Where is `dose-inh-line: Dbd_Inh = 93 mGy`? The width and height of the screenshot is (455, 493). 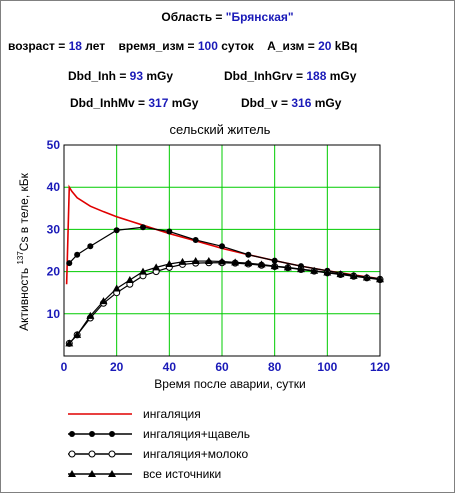
dose-inh-line: Dbd_Inh = 93 mGy is located at coordinates (120, 76).